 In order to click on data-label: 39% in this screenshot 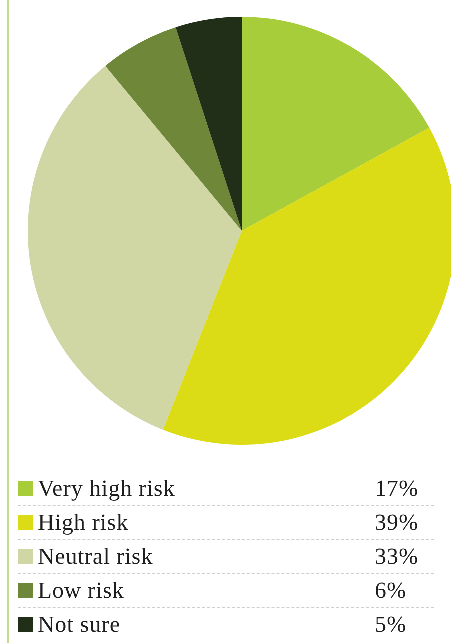, I will do `click(397, 523)`.